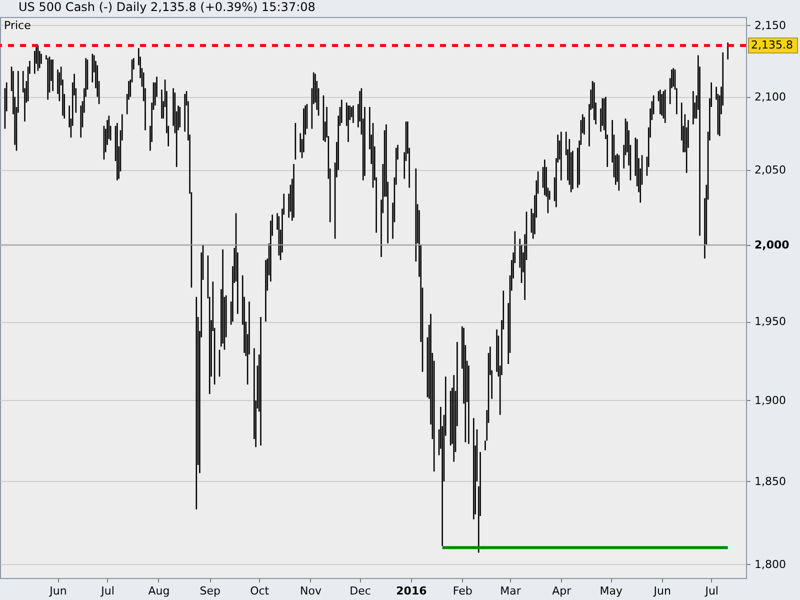 Image resolution: width=800 pixels, height=600 pixels. Describe the element at coordinates (772, 245) in the screenshot. I see `y-tick-label: 2,000` at that location.